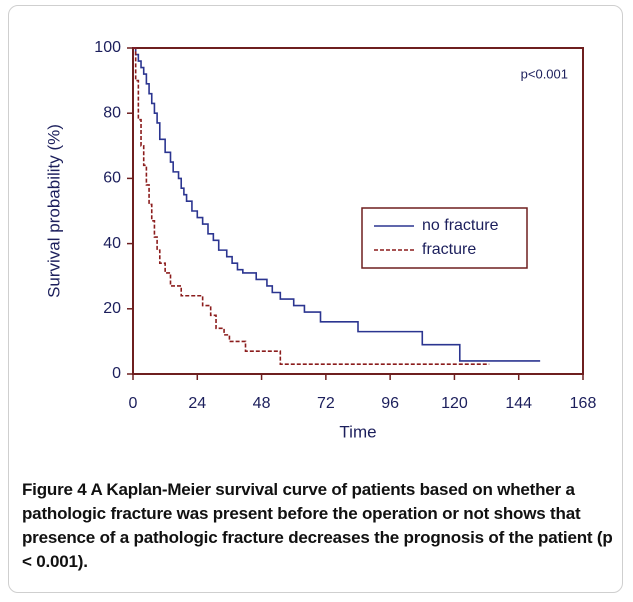 This screenshot has width=633, height=602. Describe the element at coordinates (54, 489) in the screenshot. I see `caption-label: Figure 4` at that location.